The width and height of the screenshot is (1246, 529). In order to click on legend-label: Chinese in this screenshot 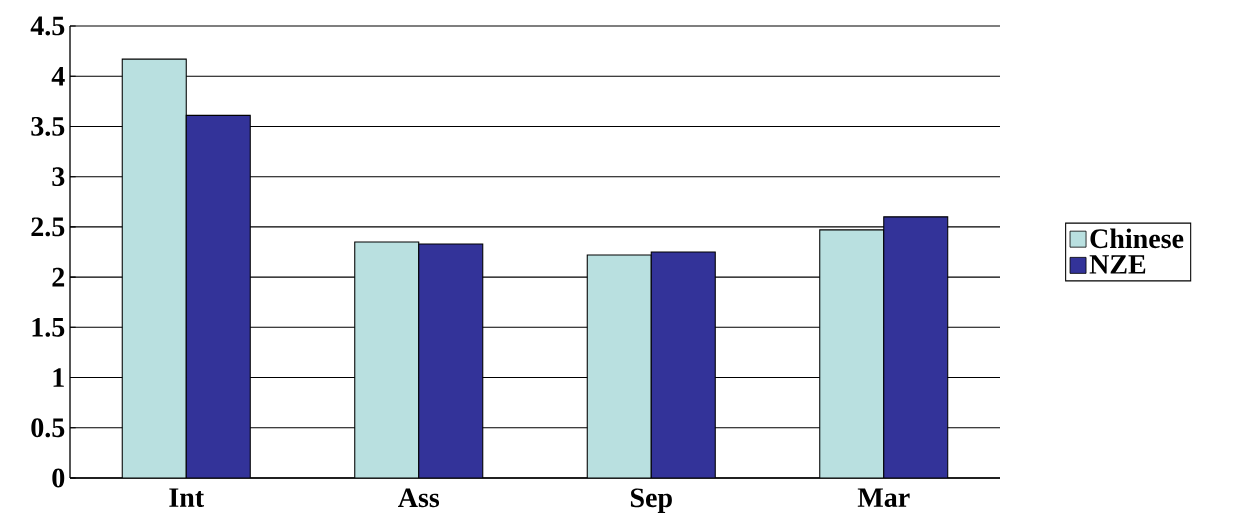, I will do `click(1137, 238)`.